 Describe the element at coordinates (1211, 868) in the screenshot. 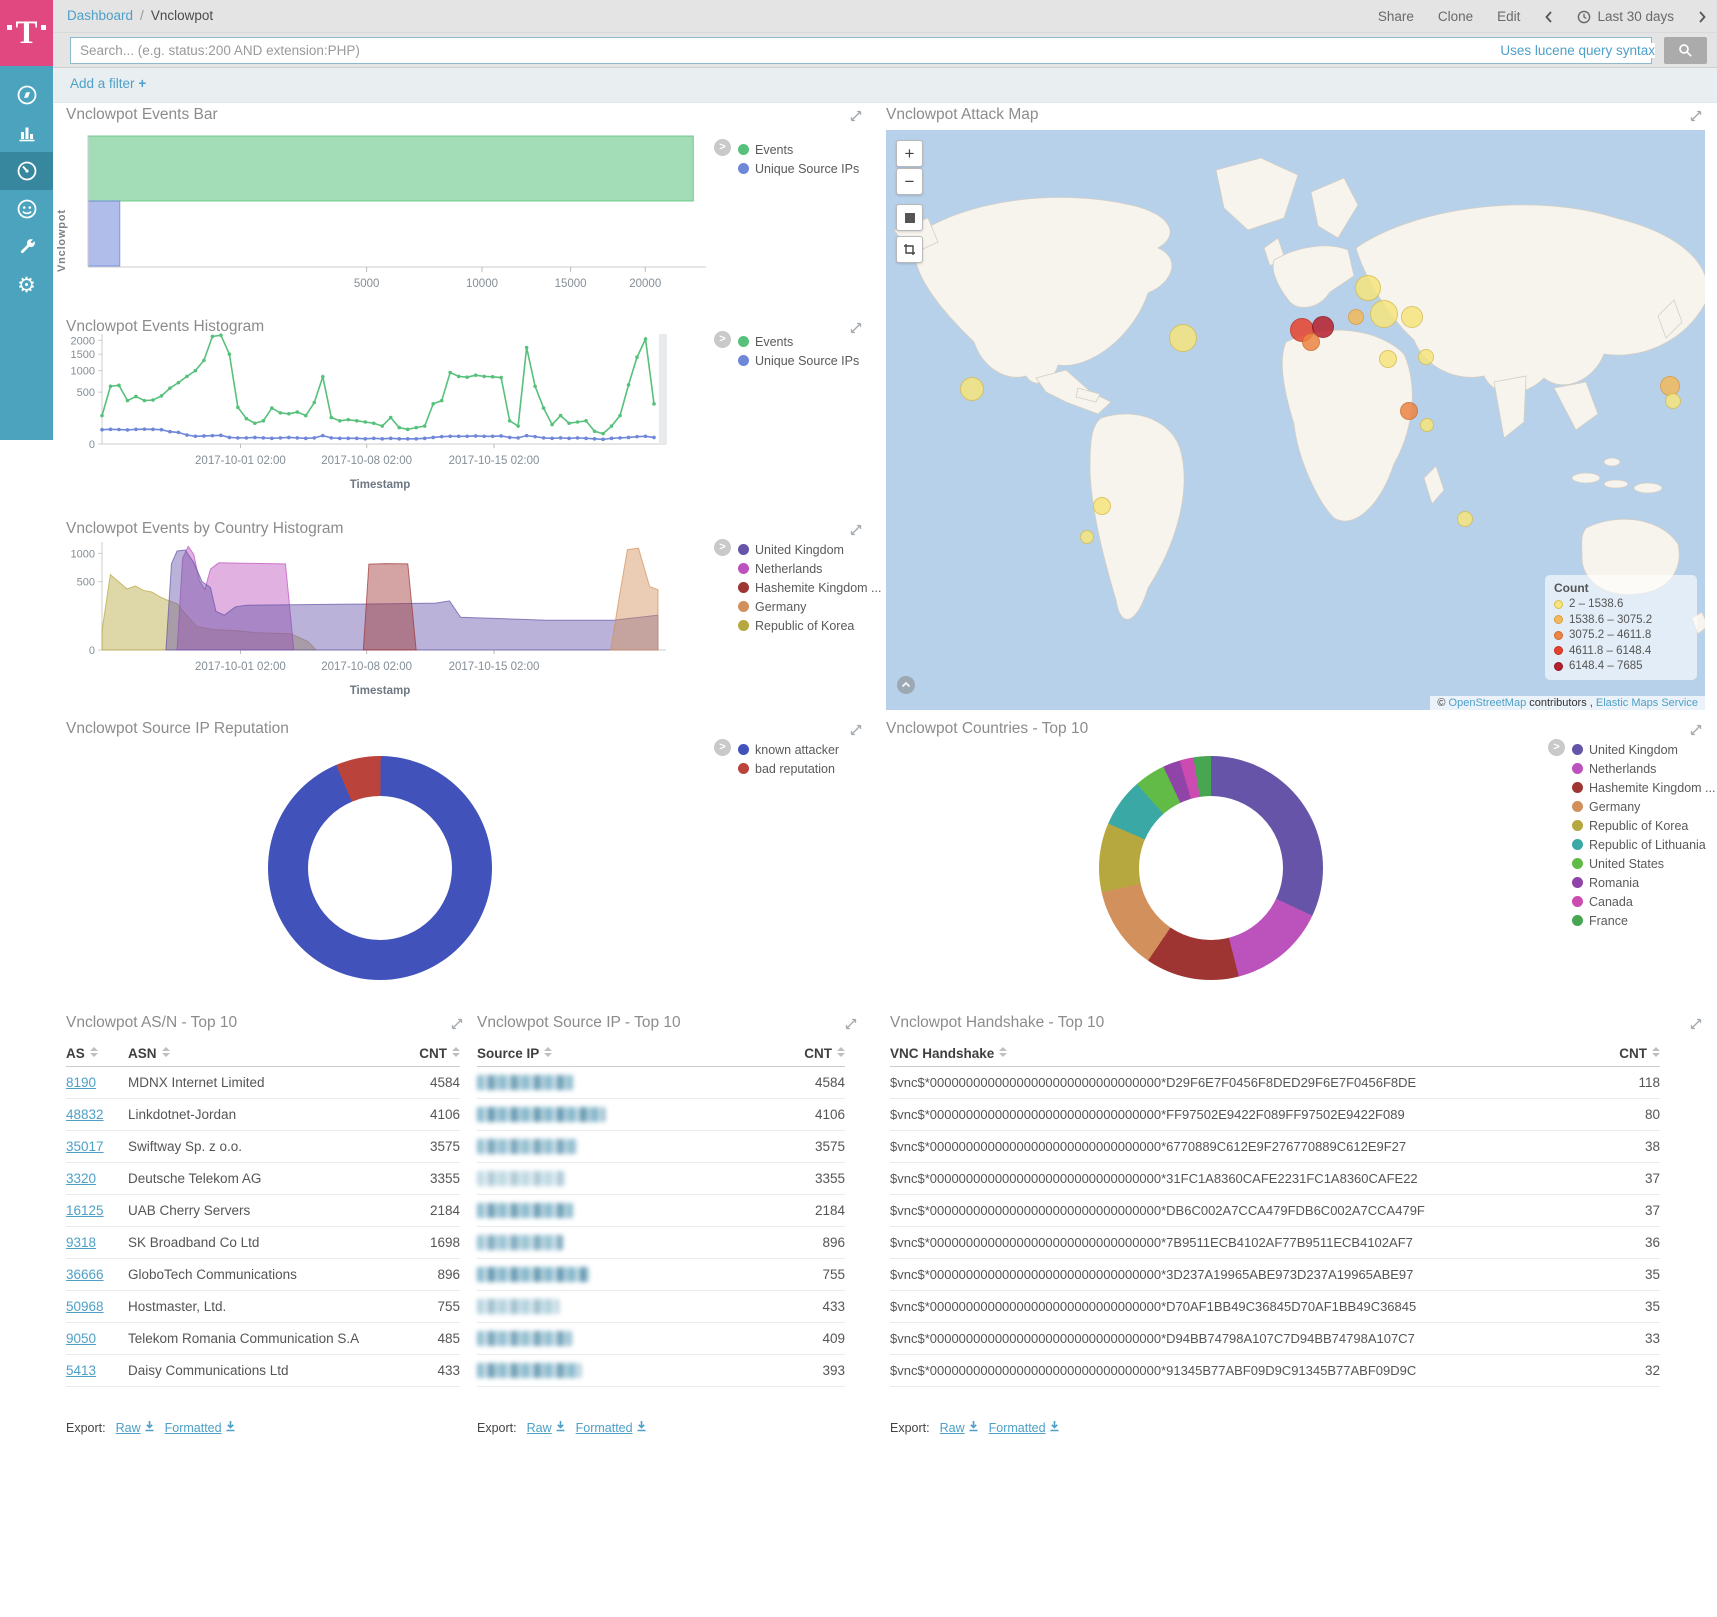

I see `countries-donut-chart` at that location.